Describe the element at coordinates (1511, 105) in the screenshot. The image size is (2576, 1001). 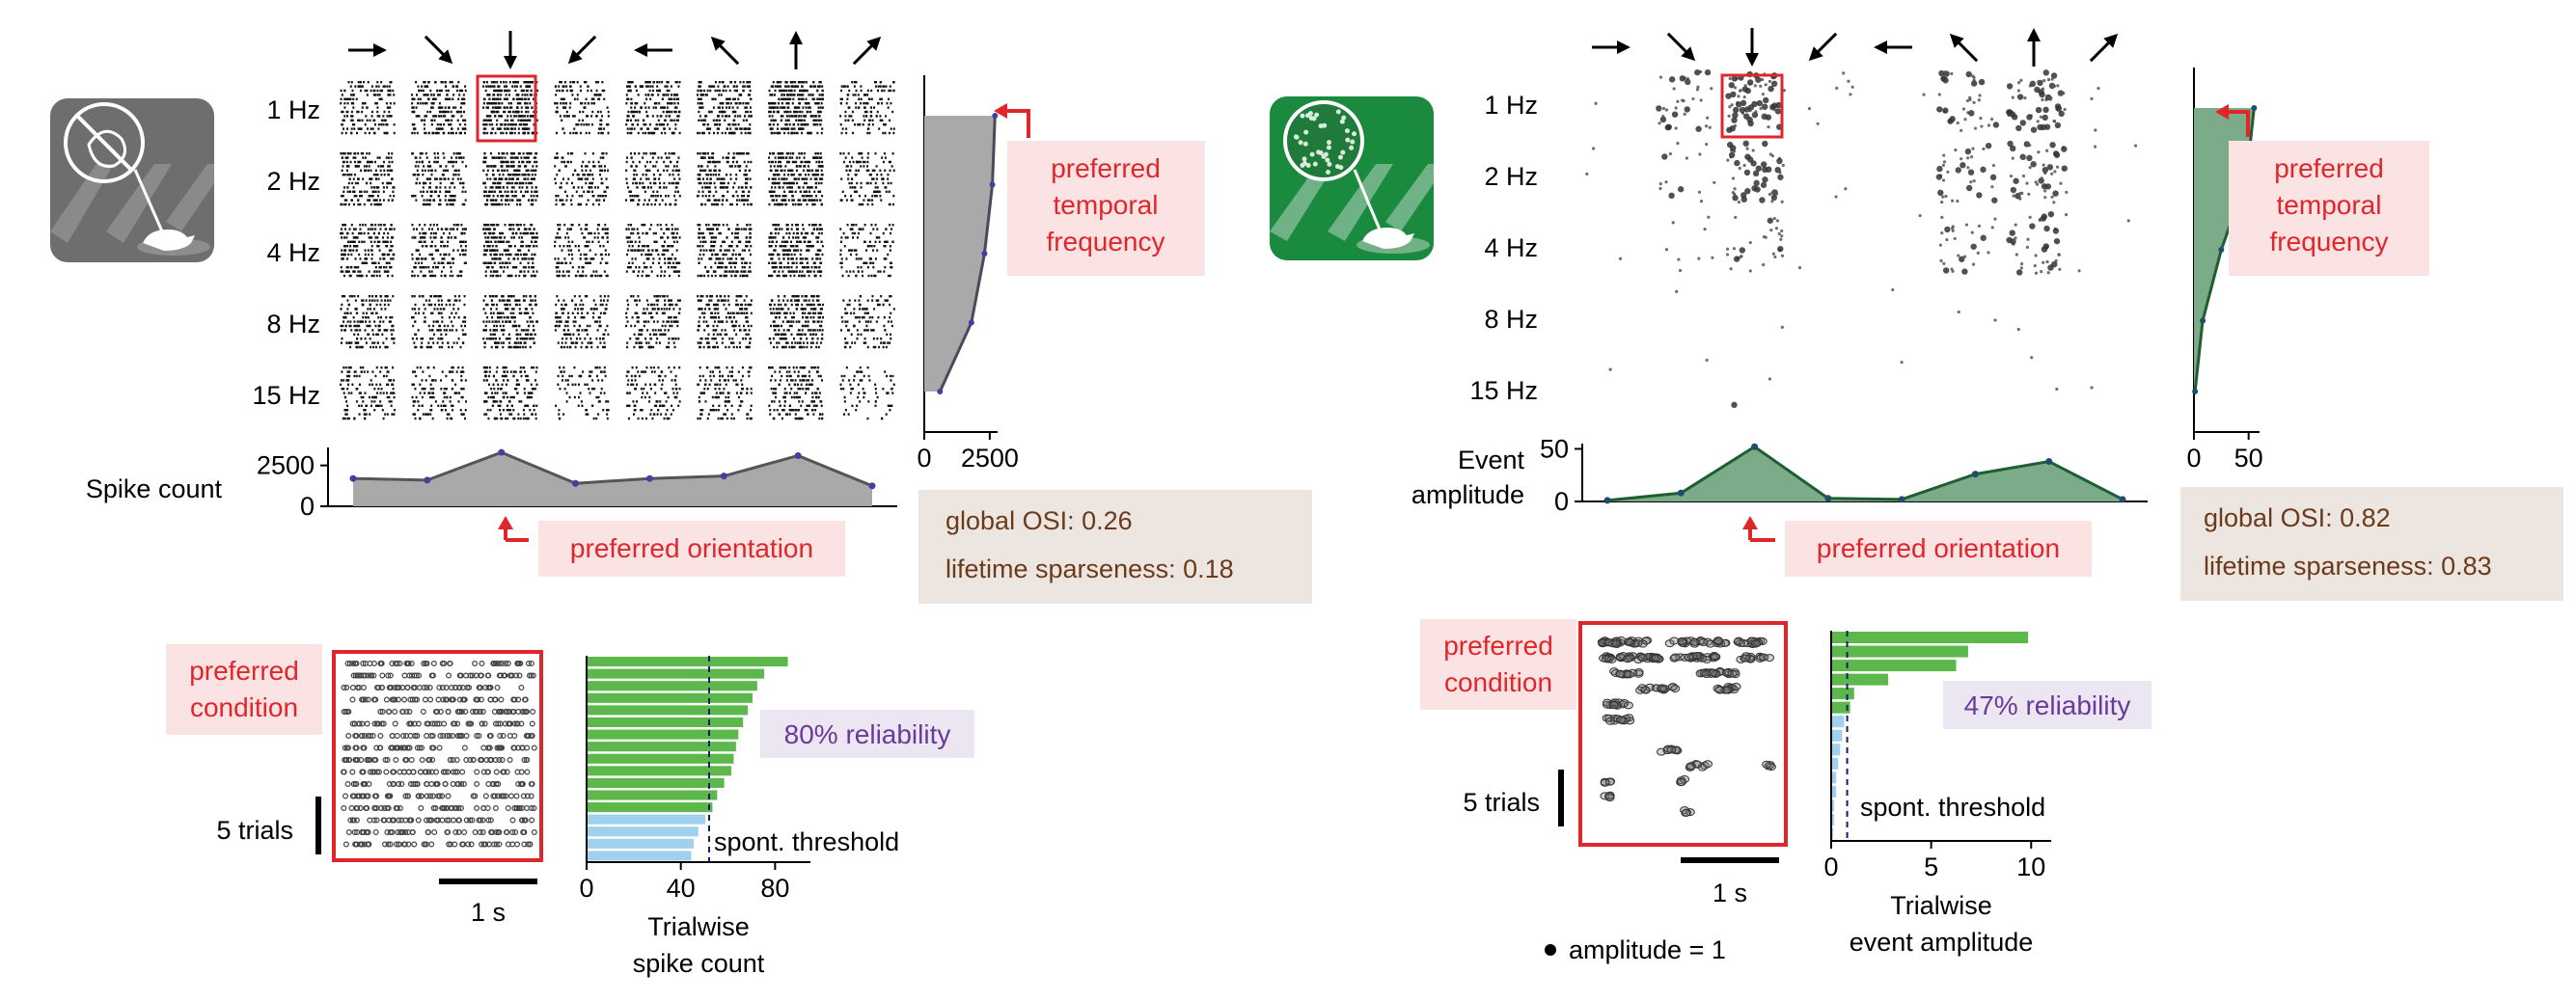
I see `freq-label: 1 Hz` at that location.